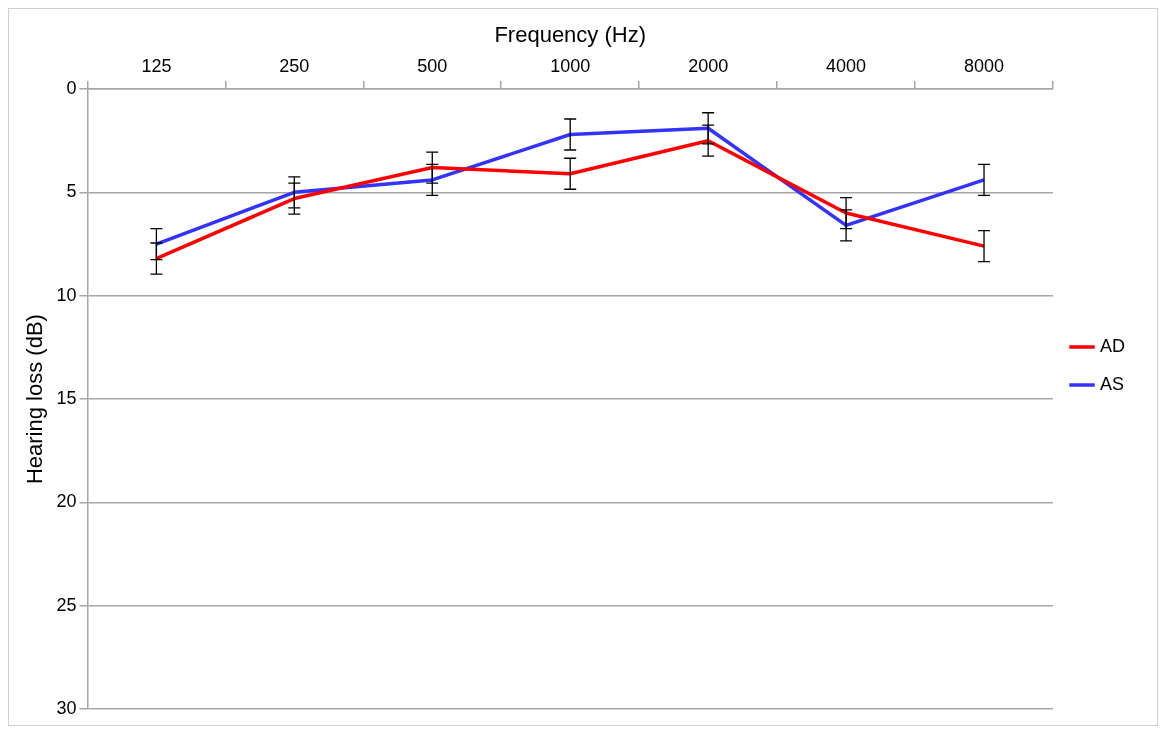 This screenshot has height=736, width=1171. What do you see at coordinates (432, 66) in the screenshot?
I see `x-tick-label: 500` at bounding box center [432, 66].